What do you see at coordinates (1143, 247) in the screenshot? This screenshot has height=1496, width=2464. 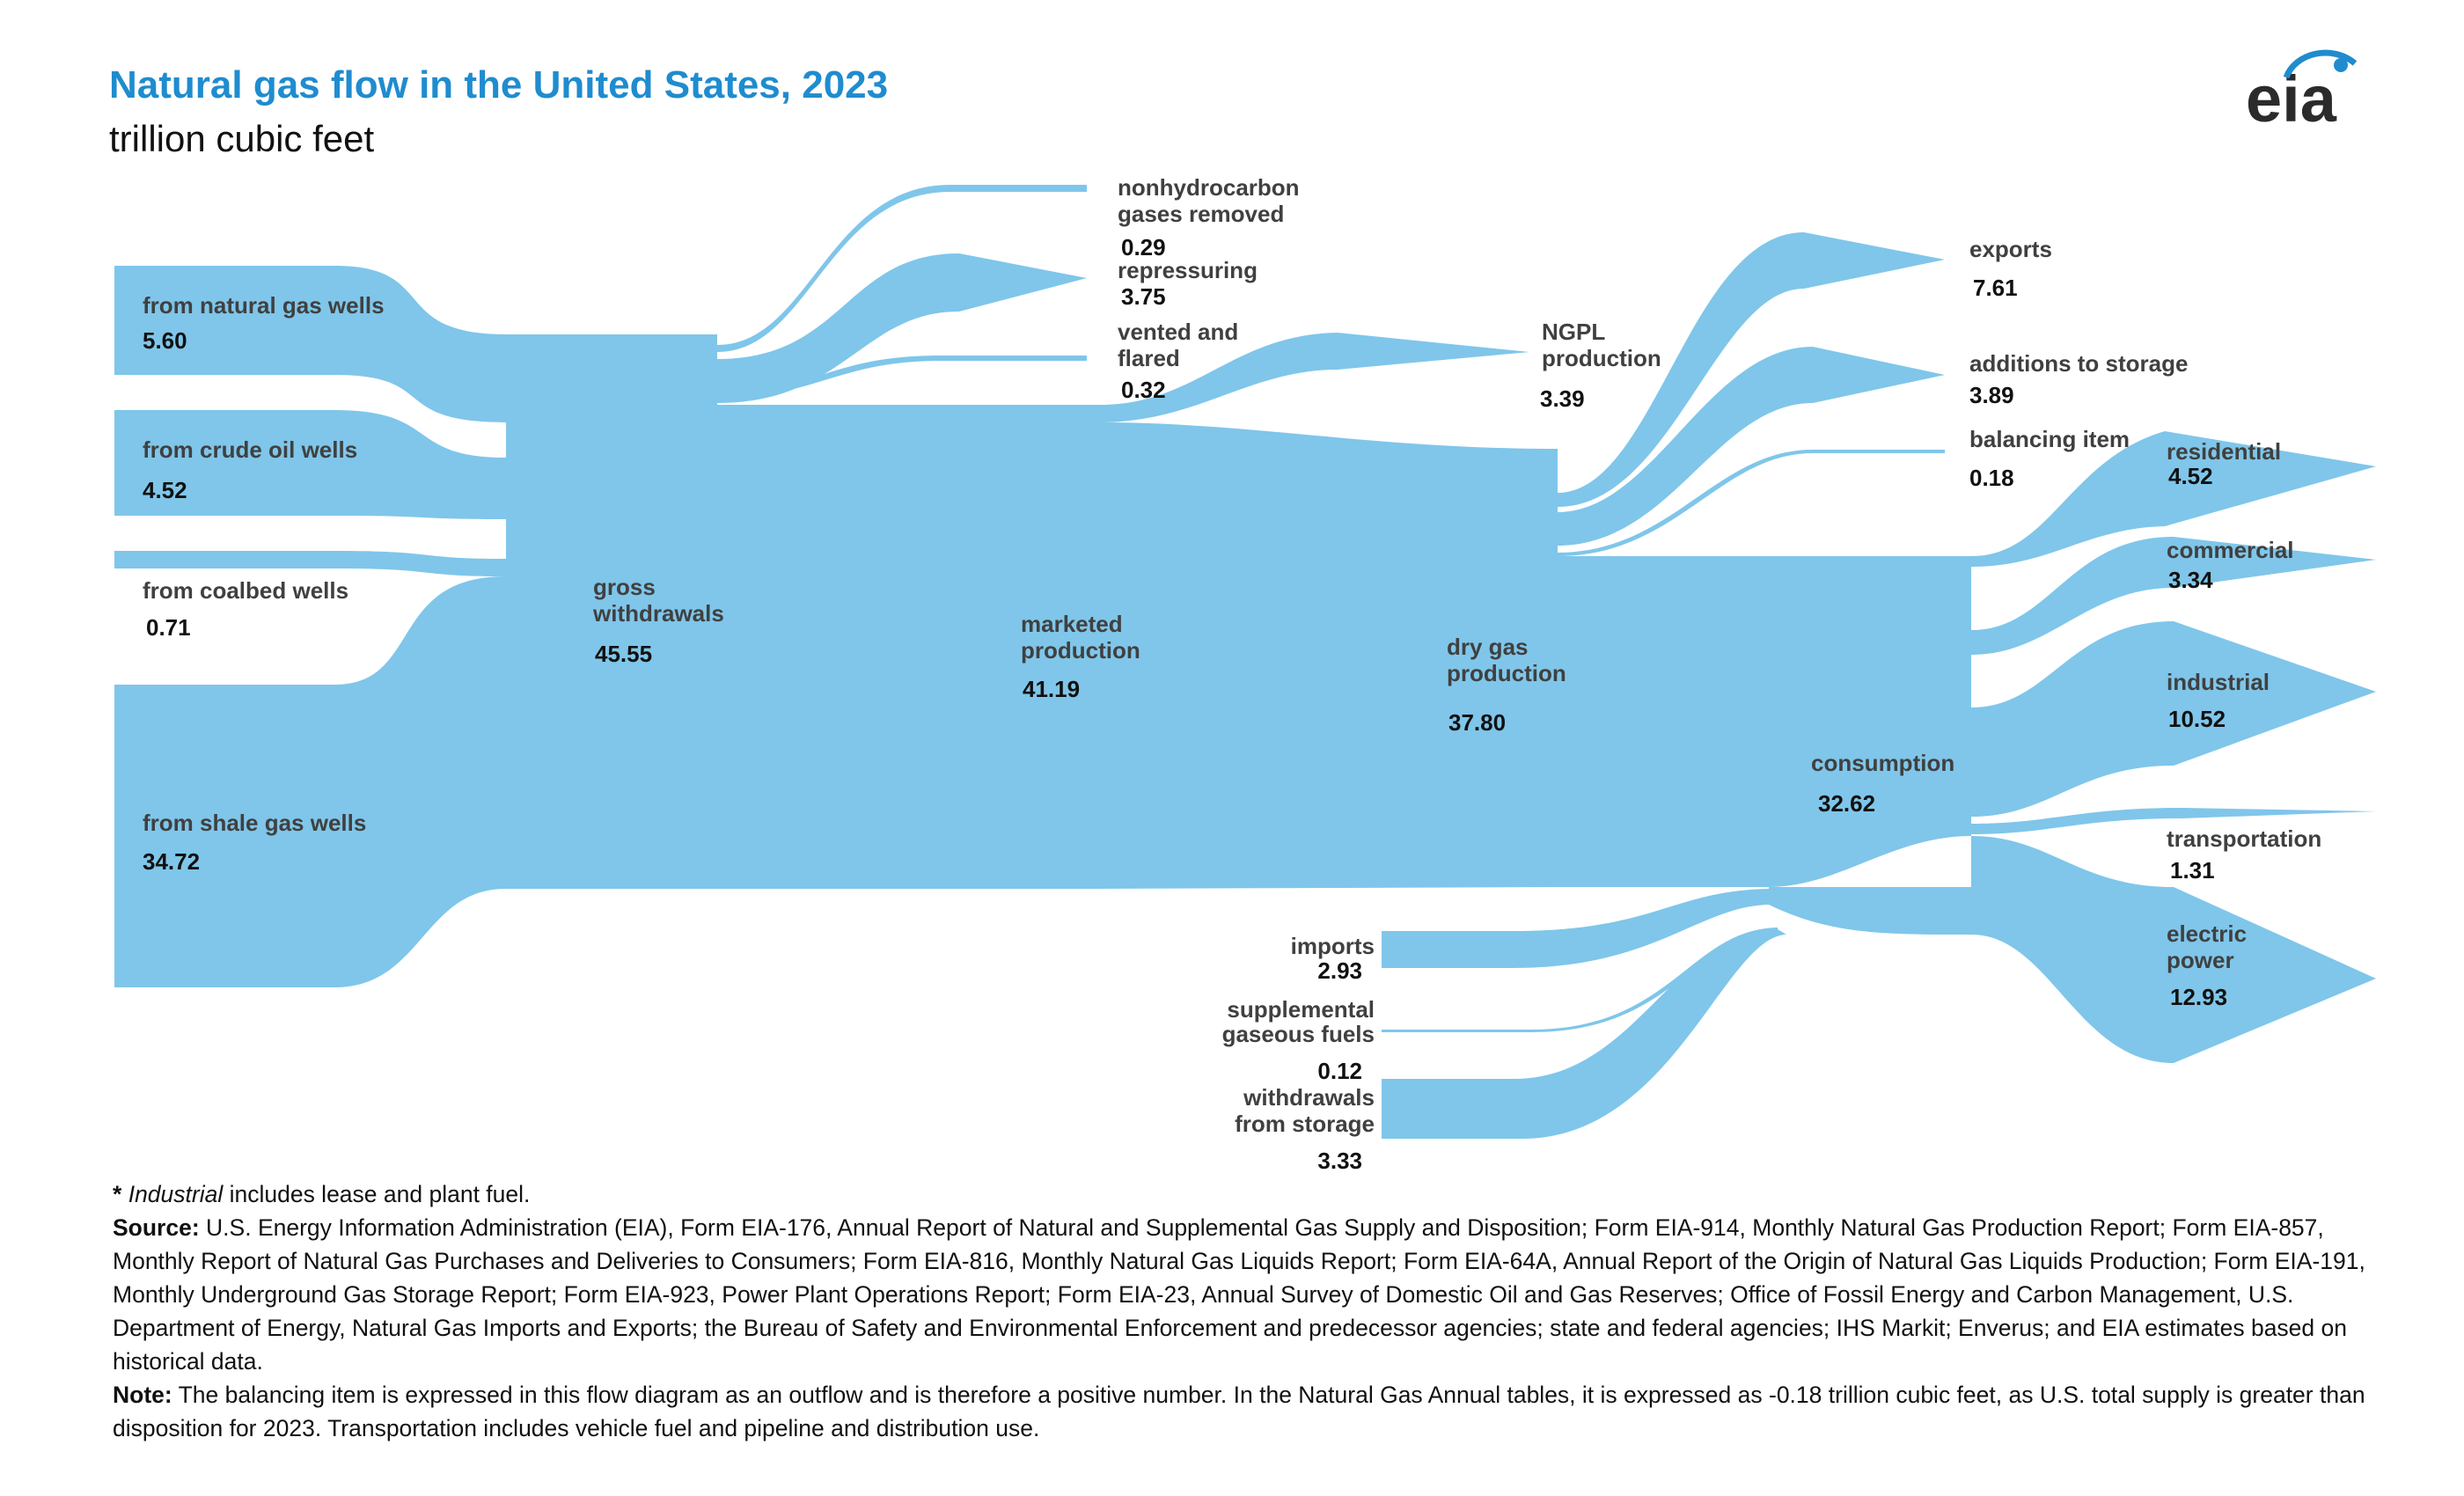 I see `value-nonhydrocarbon: 0.29` at bounding box center [1143, 247].